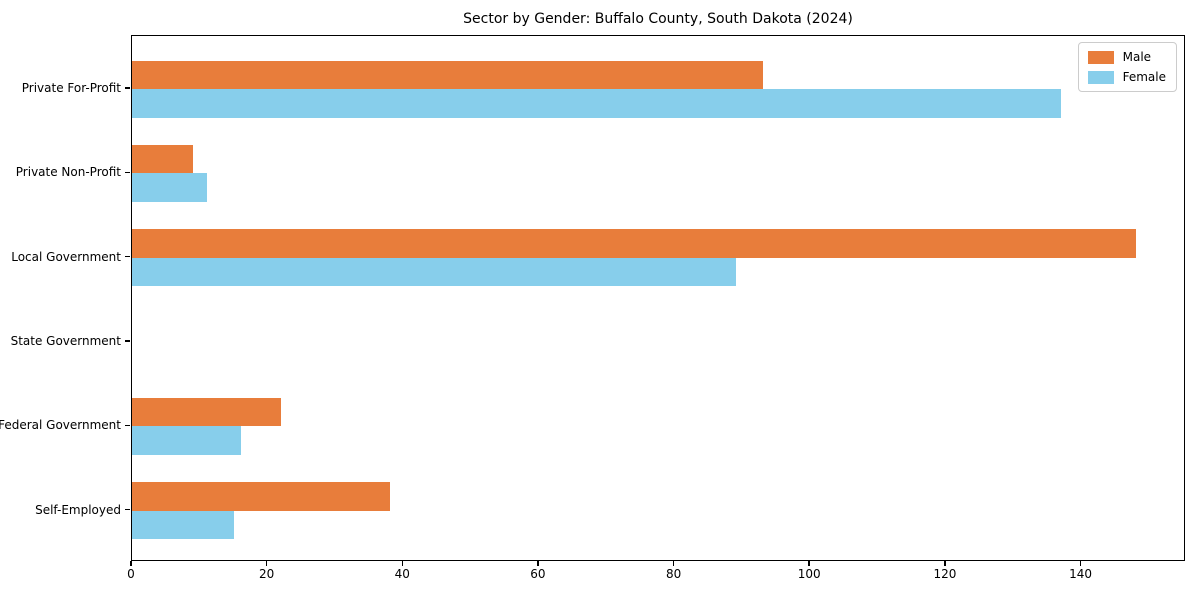  What do you see at coordinates (71, 88) in the screenshot?
I see `y-tick-label-private-for-profit: Private For-Profit` at bounding box center [71, 88].